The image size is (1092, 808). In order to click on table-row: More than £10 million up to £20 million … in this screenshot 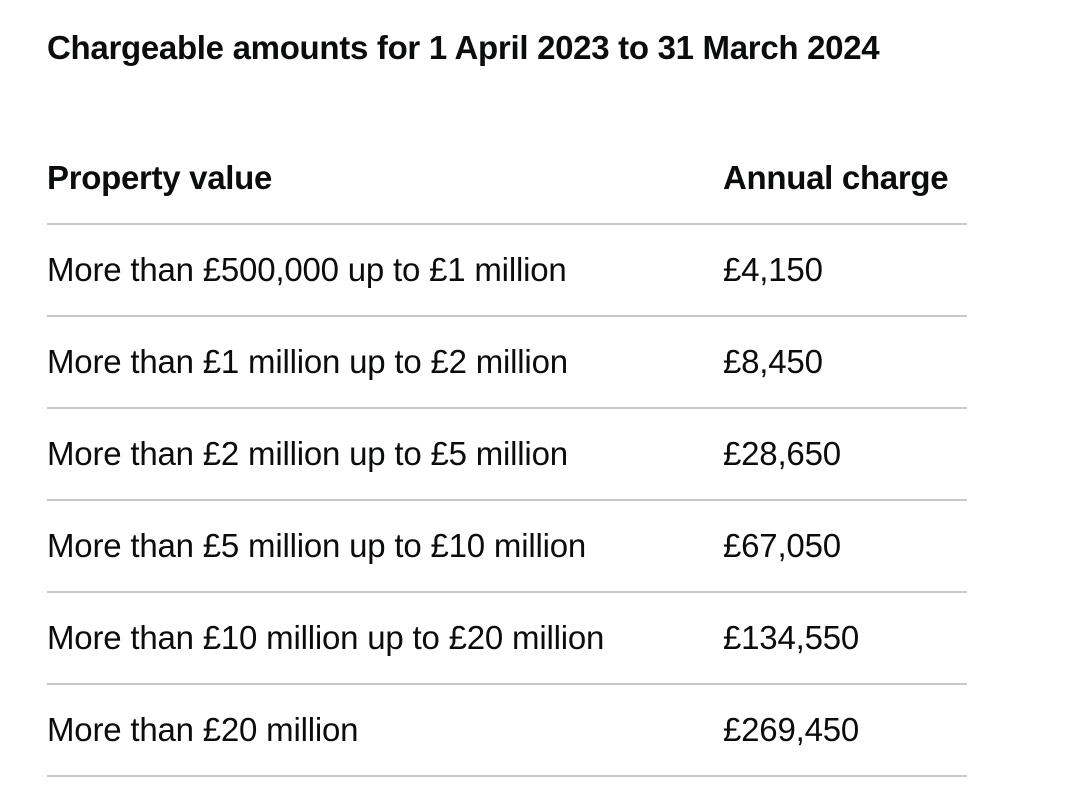, I will do `click(507, 638)`.